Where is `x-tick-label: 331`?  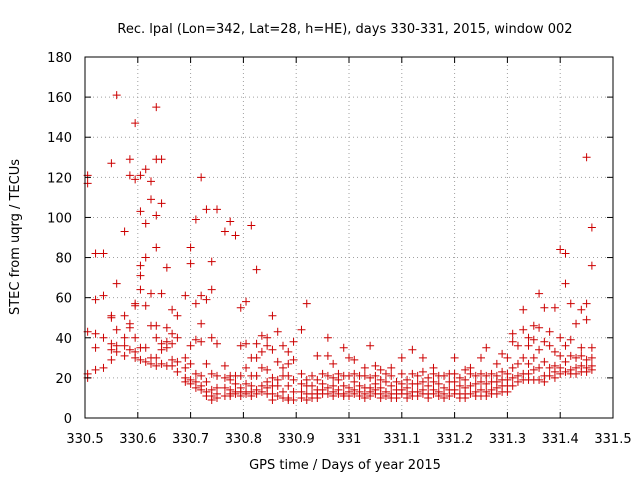 x-tick-label: 331 is located at coordinates (349, 439).